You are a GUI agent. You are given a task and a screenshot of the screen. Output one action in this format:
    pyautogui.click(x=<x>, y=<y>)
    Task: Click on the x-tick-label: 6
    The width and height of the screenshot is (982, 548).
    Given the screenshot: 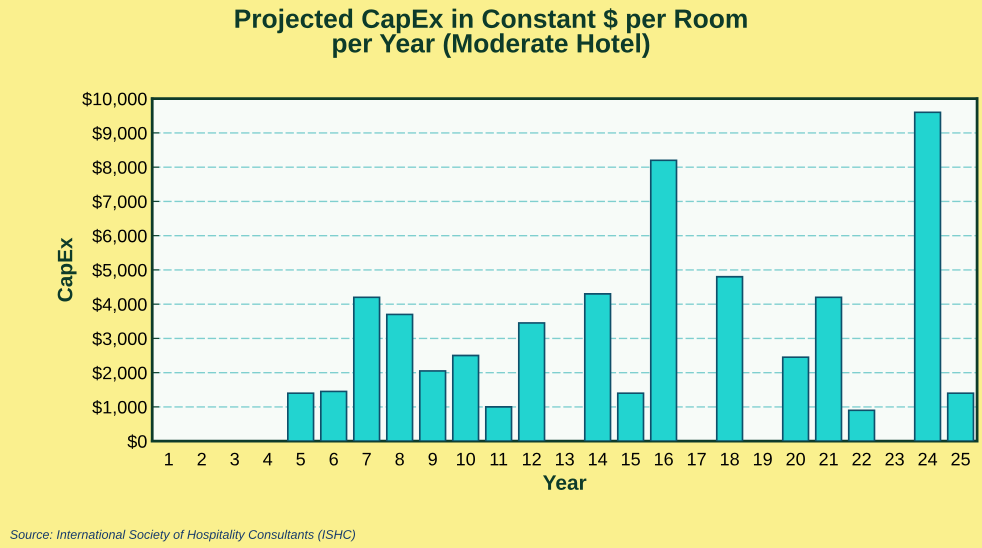 What is the action you would take?
    pyautogui.click(x=334, y=459)
    